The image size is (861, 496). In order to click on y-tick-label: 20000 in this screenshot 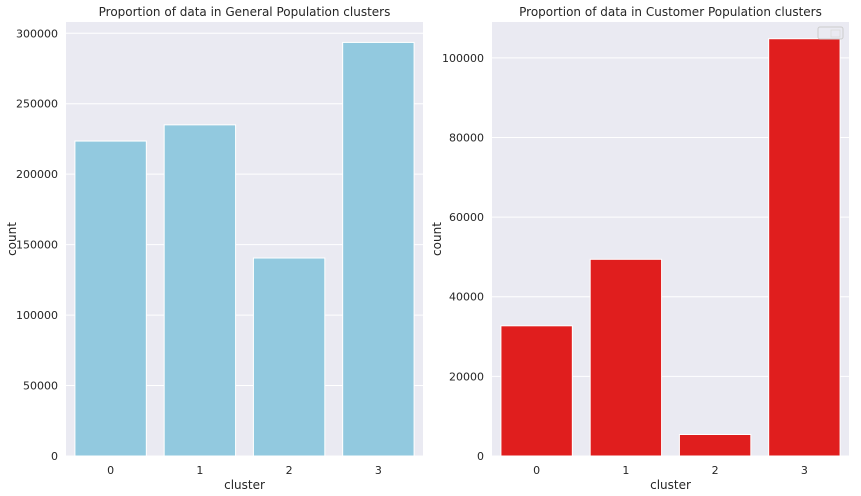, I will do `click(466, 376)`.